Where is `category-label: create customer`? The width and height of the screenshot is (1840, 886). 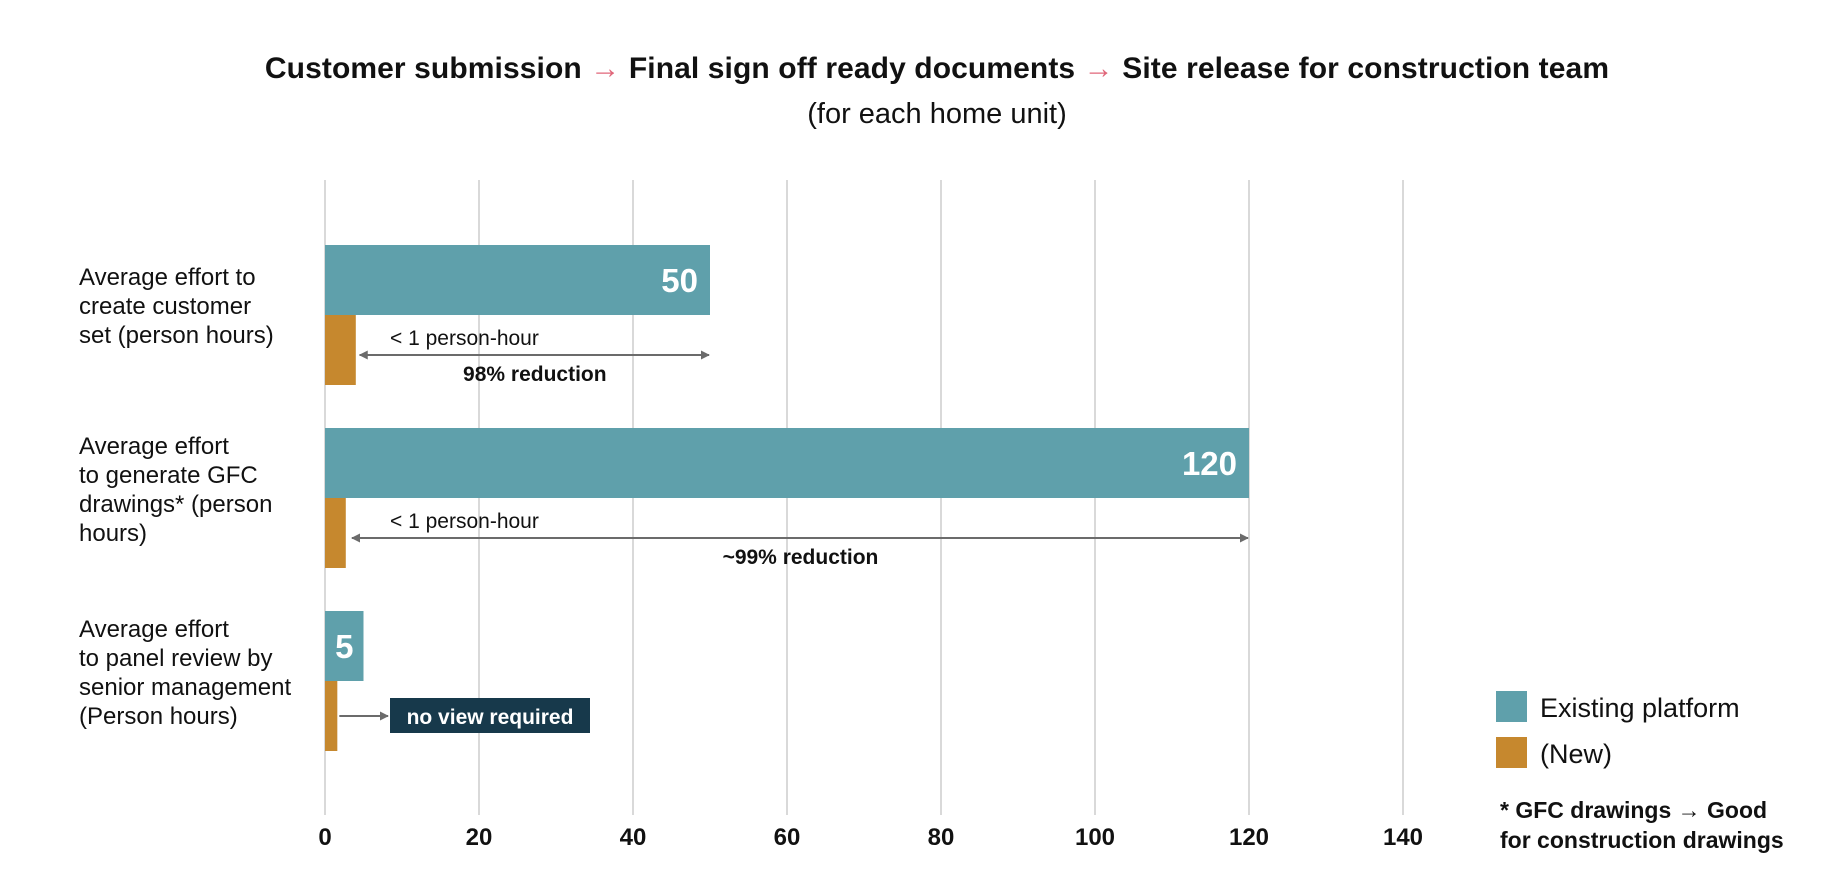
category-label: create customer is located at coordinates (165, 306).